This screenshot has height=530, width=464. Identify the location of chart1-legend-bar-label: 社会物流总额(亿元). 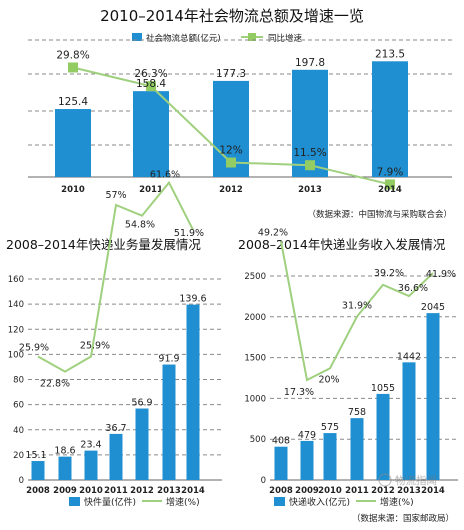
(183, 38).